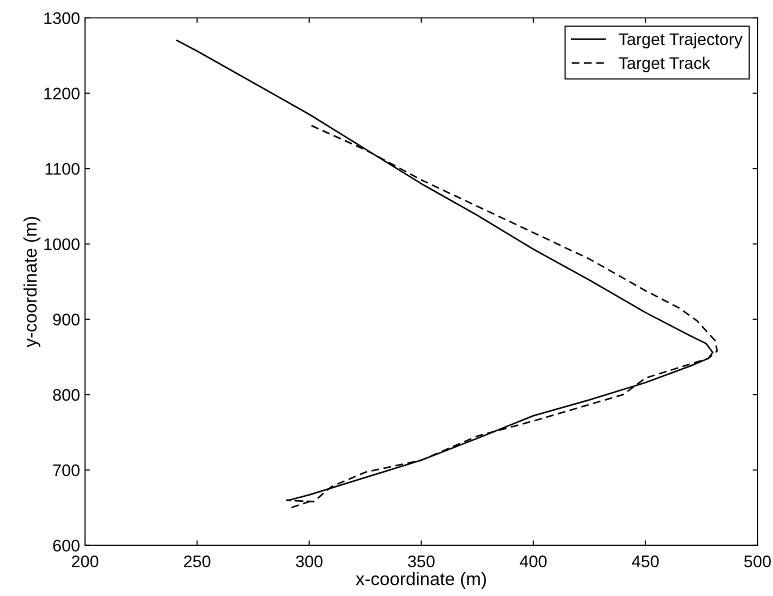 This screenshot has width=773, height=596. I want to click on x-axis-title: x-coordinate (m), so click(421, 580).